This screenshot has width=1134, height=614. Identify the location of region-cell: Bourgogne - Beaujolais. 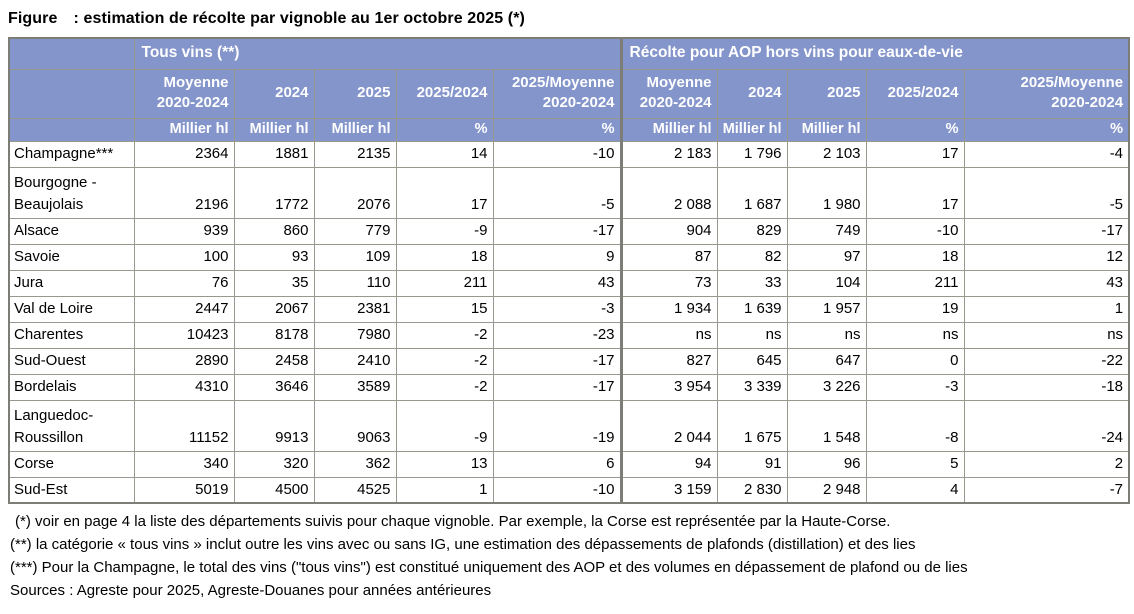
(71, 192).